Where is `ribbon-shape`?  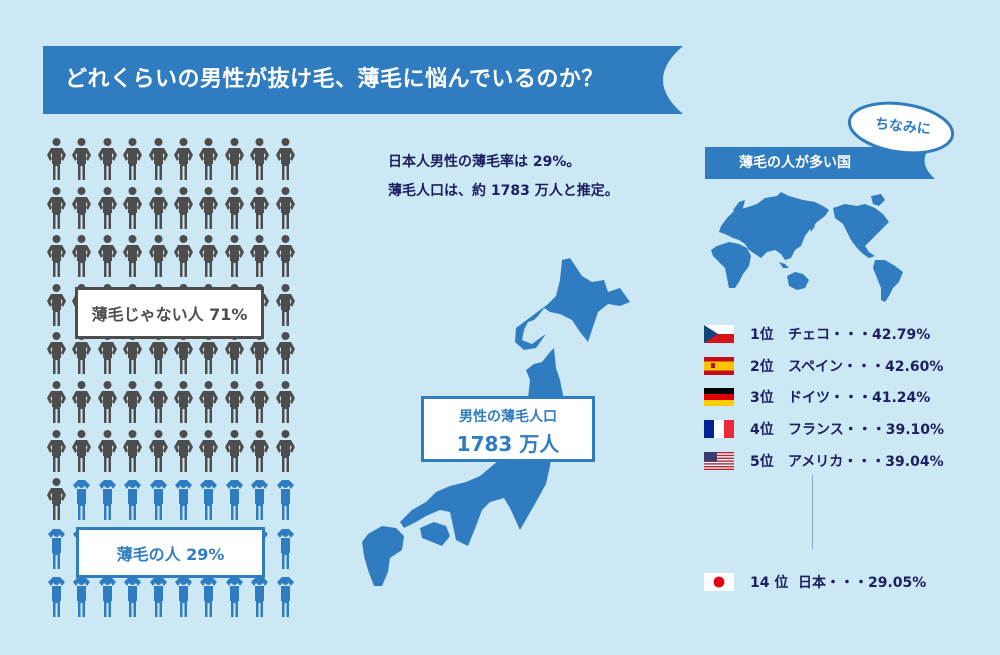
ribbon-shape is located at coordinates (363, 80).